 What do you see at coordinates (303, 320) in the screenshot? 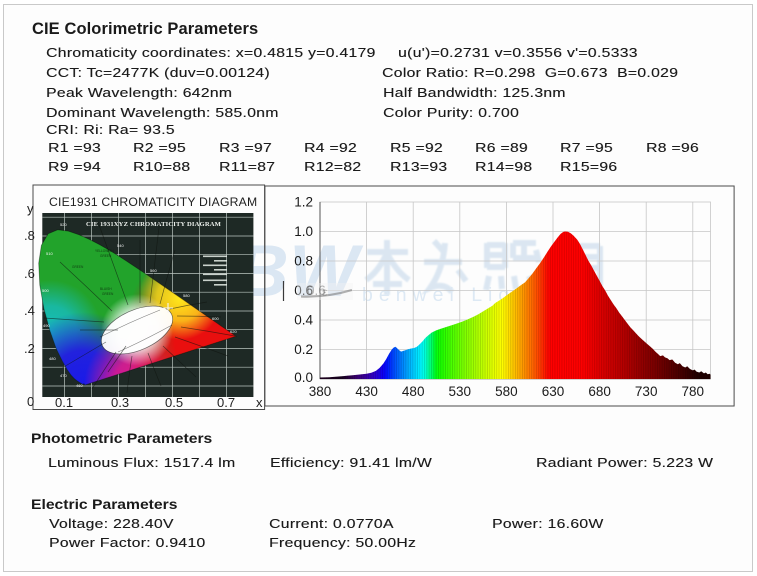
I see `svg-text: 0.4` at bounding box center [303, 320].